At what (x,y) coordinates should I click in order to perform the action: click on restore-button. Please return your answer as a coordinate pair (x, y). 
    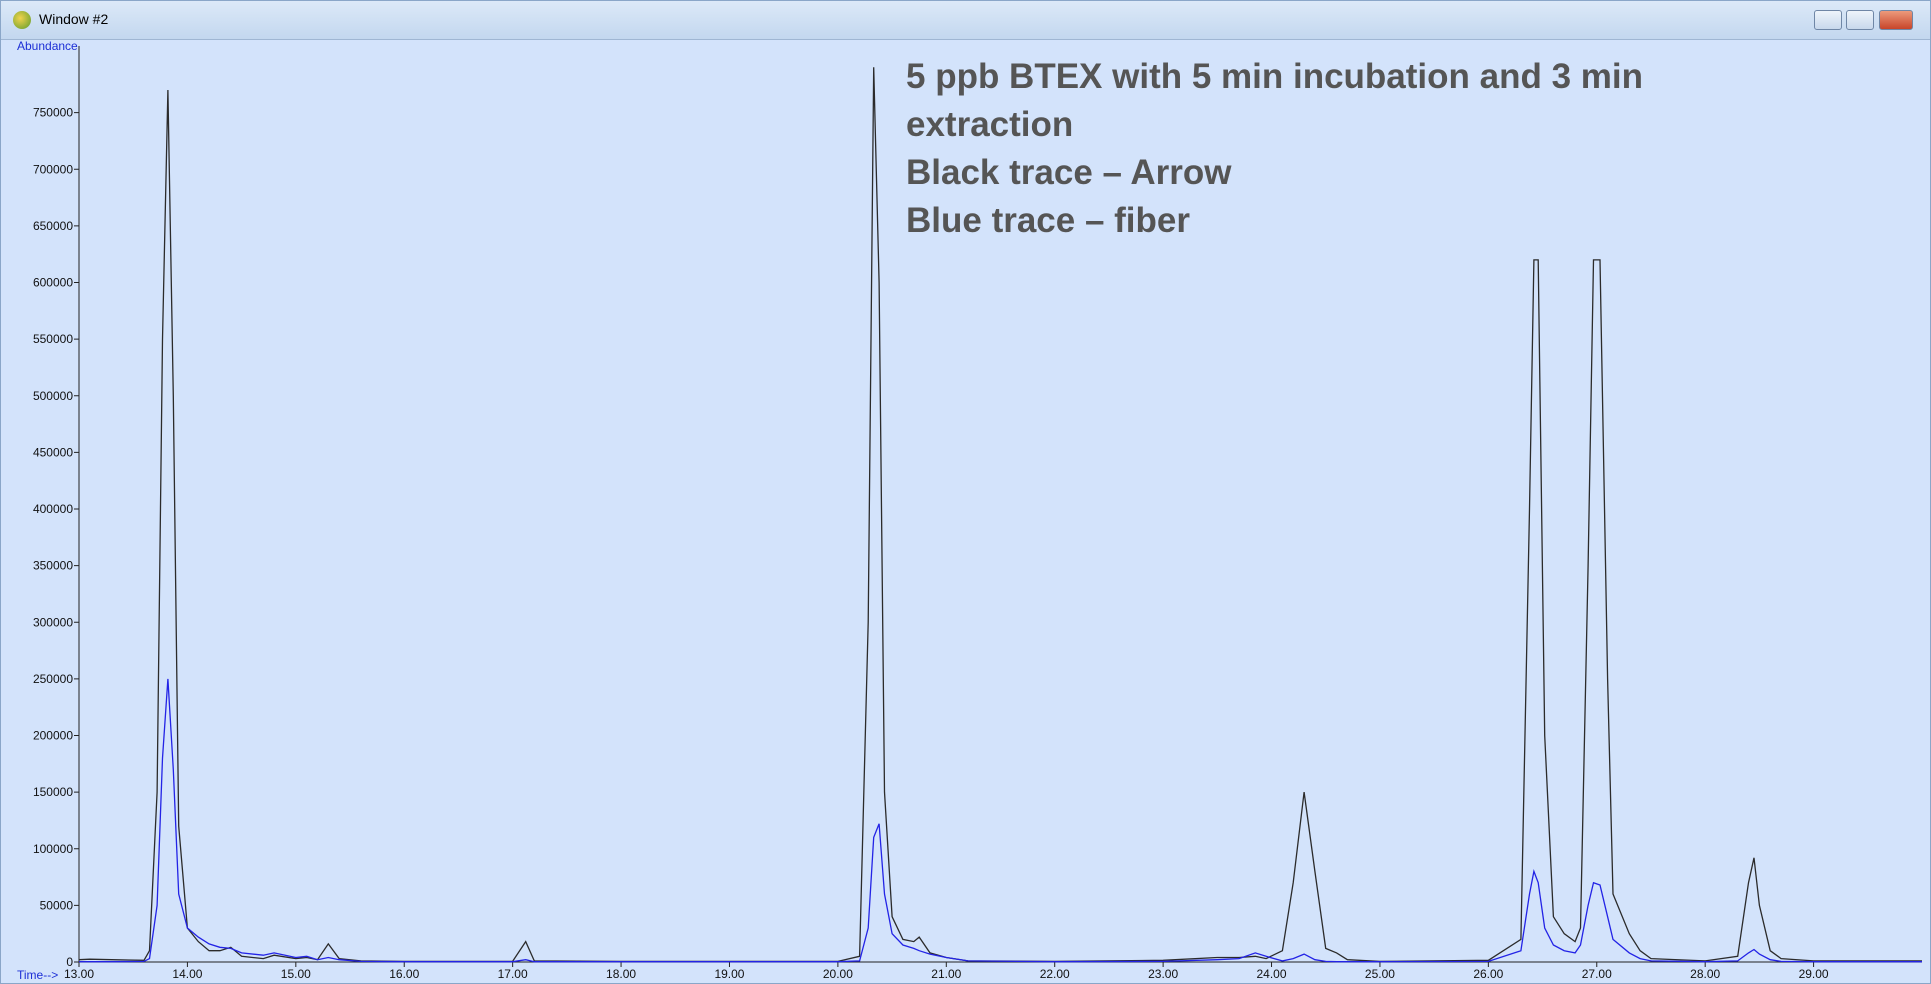
    Looking at the image, I should click on (1860, 20).